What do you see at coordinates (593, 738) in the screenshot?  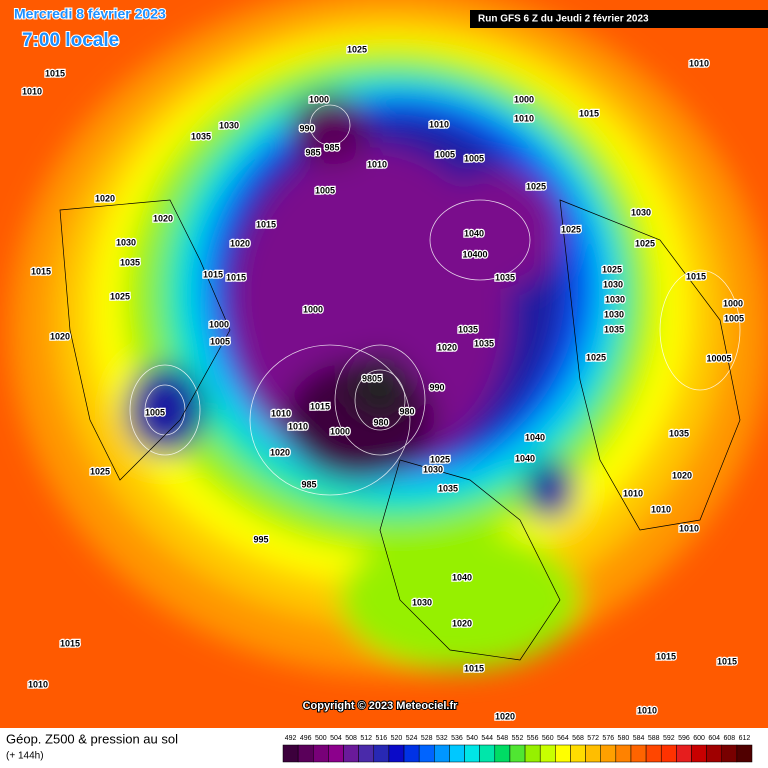 I see `scale-label: 572` at bounding box center [593, 738].